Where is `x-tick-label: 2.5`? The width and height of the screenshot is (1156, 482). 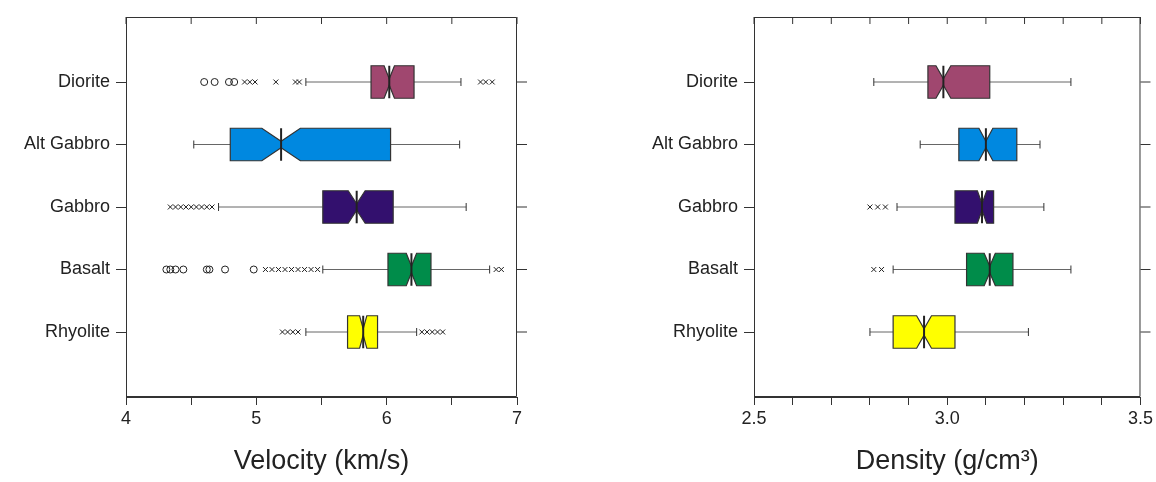 x-tick-label: 2.5 is located at coordinates (754, 417).